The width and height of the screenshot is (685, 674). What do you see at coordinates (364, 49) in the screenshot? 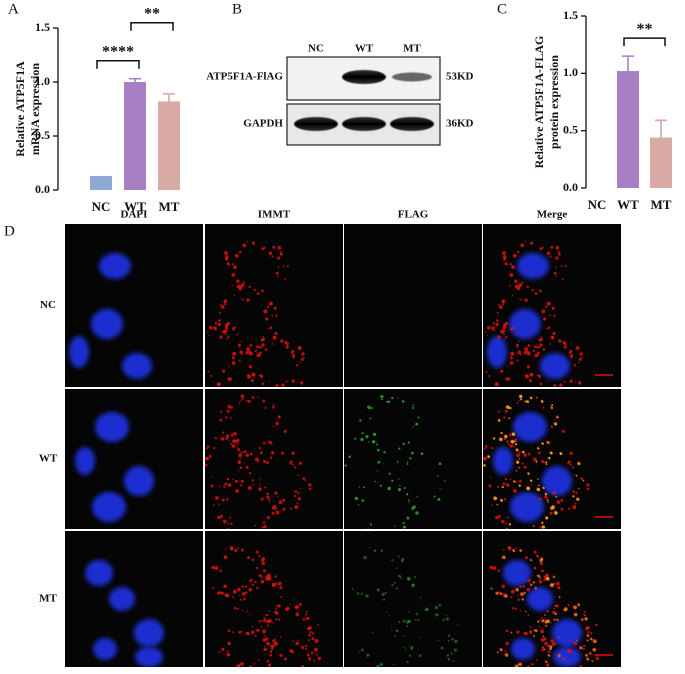
I see `lane-label: WT` at bounding box center [364, 49].